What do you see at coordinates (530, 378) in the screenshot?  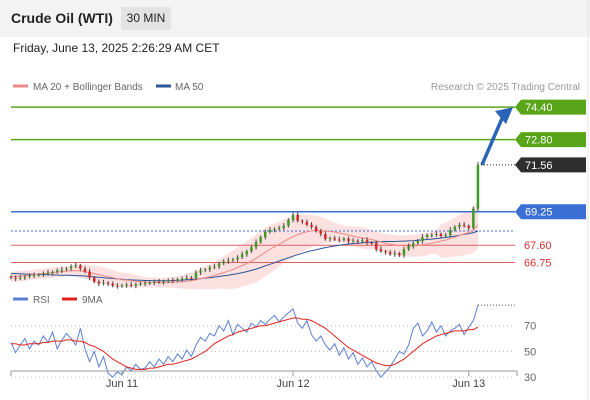 I see `rsi-tick-30: 30` at bounding box center [530, 378].